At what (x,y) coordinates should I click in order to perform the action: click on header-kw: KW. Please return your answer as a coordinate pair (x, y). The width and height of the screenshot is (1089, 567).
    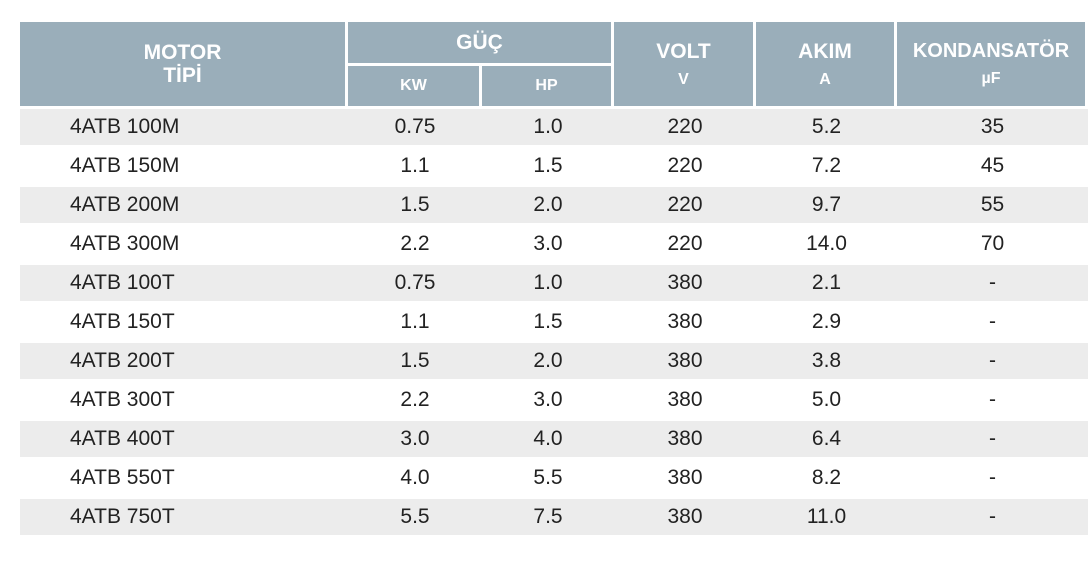
    Looking at the image, I should click on (415, 87).